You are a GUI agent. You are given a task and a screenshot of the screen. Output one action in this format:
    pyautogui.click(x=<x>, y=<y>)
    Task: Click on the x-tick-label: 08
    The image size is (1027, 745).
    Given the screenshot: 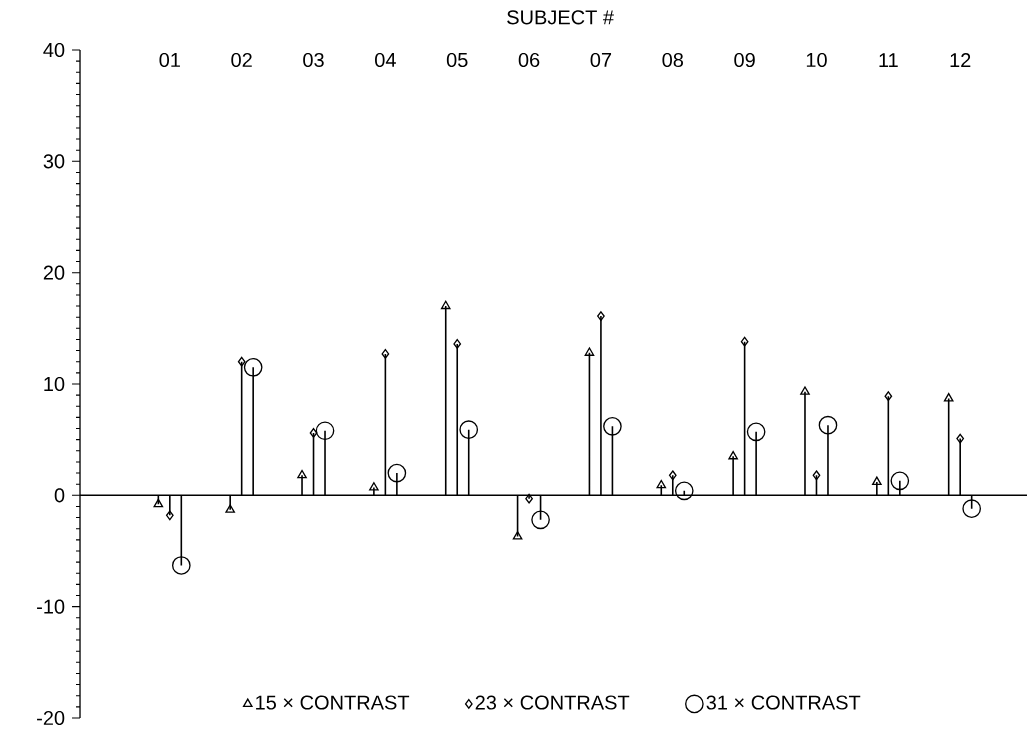 What is the action you would take?
    pyautogui.click(x=673, y=60)
    